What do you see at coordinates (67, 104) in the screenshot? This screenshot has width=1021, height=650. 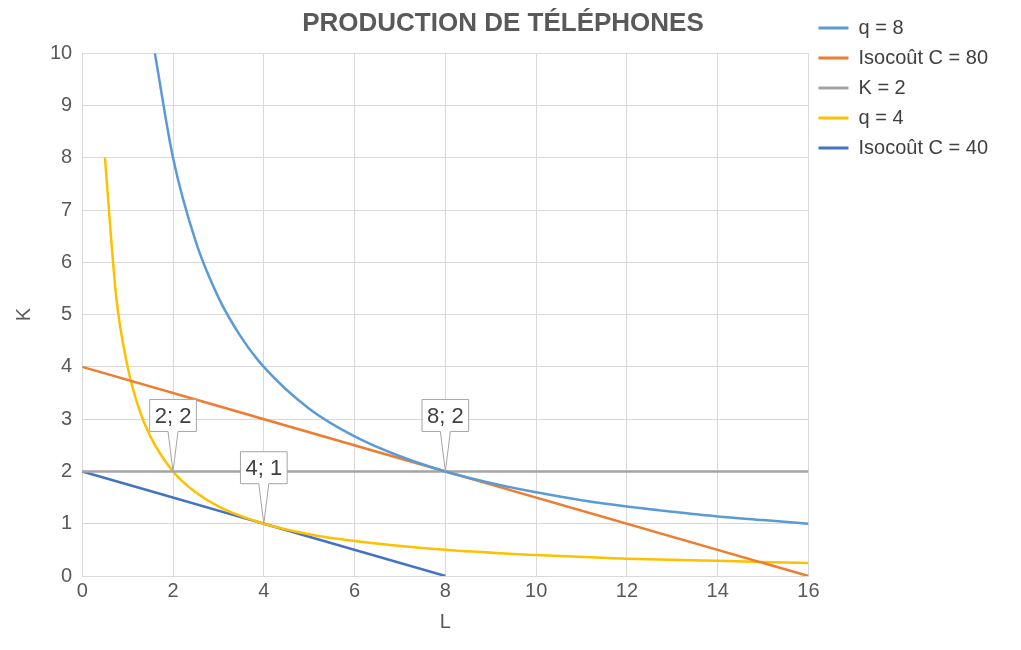 I see `y-tick-label: 9` at bounding box center [67, 104].